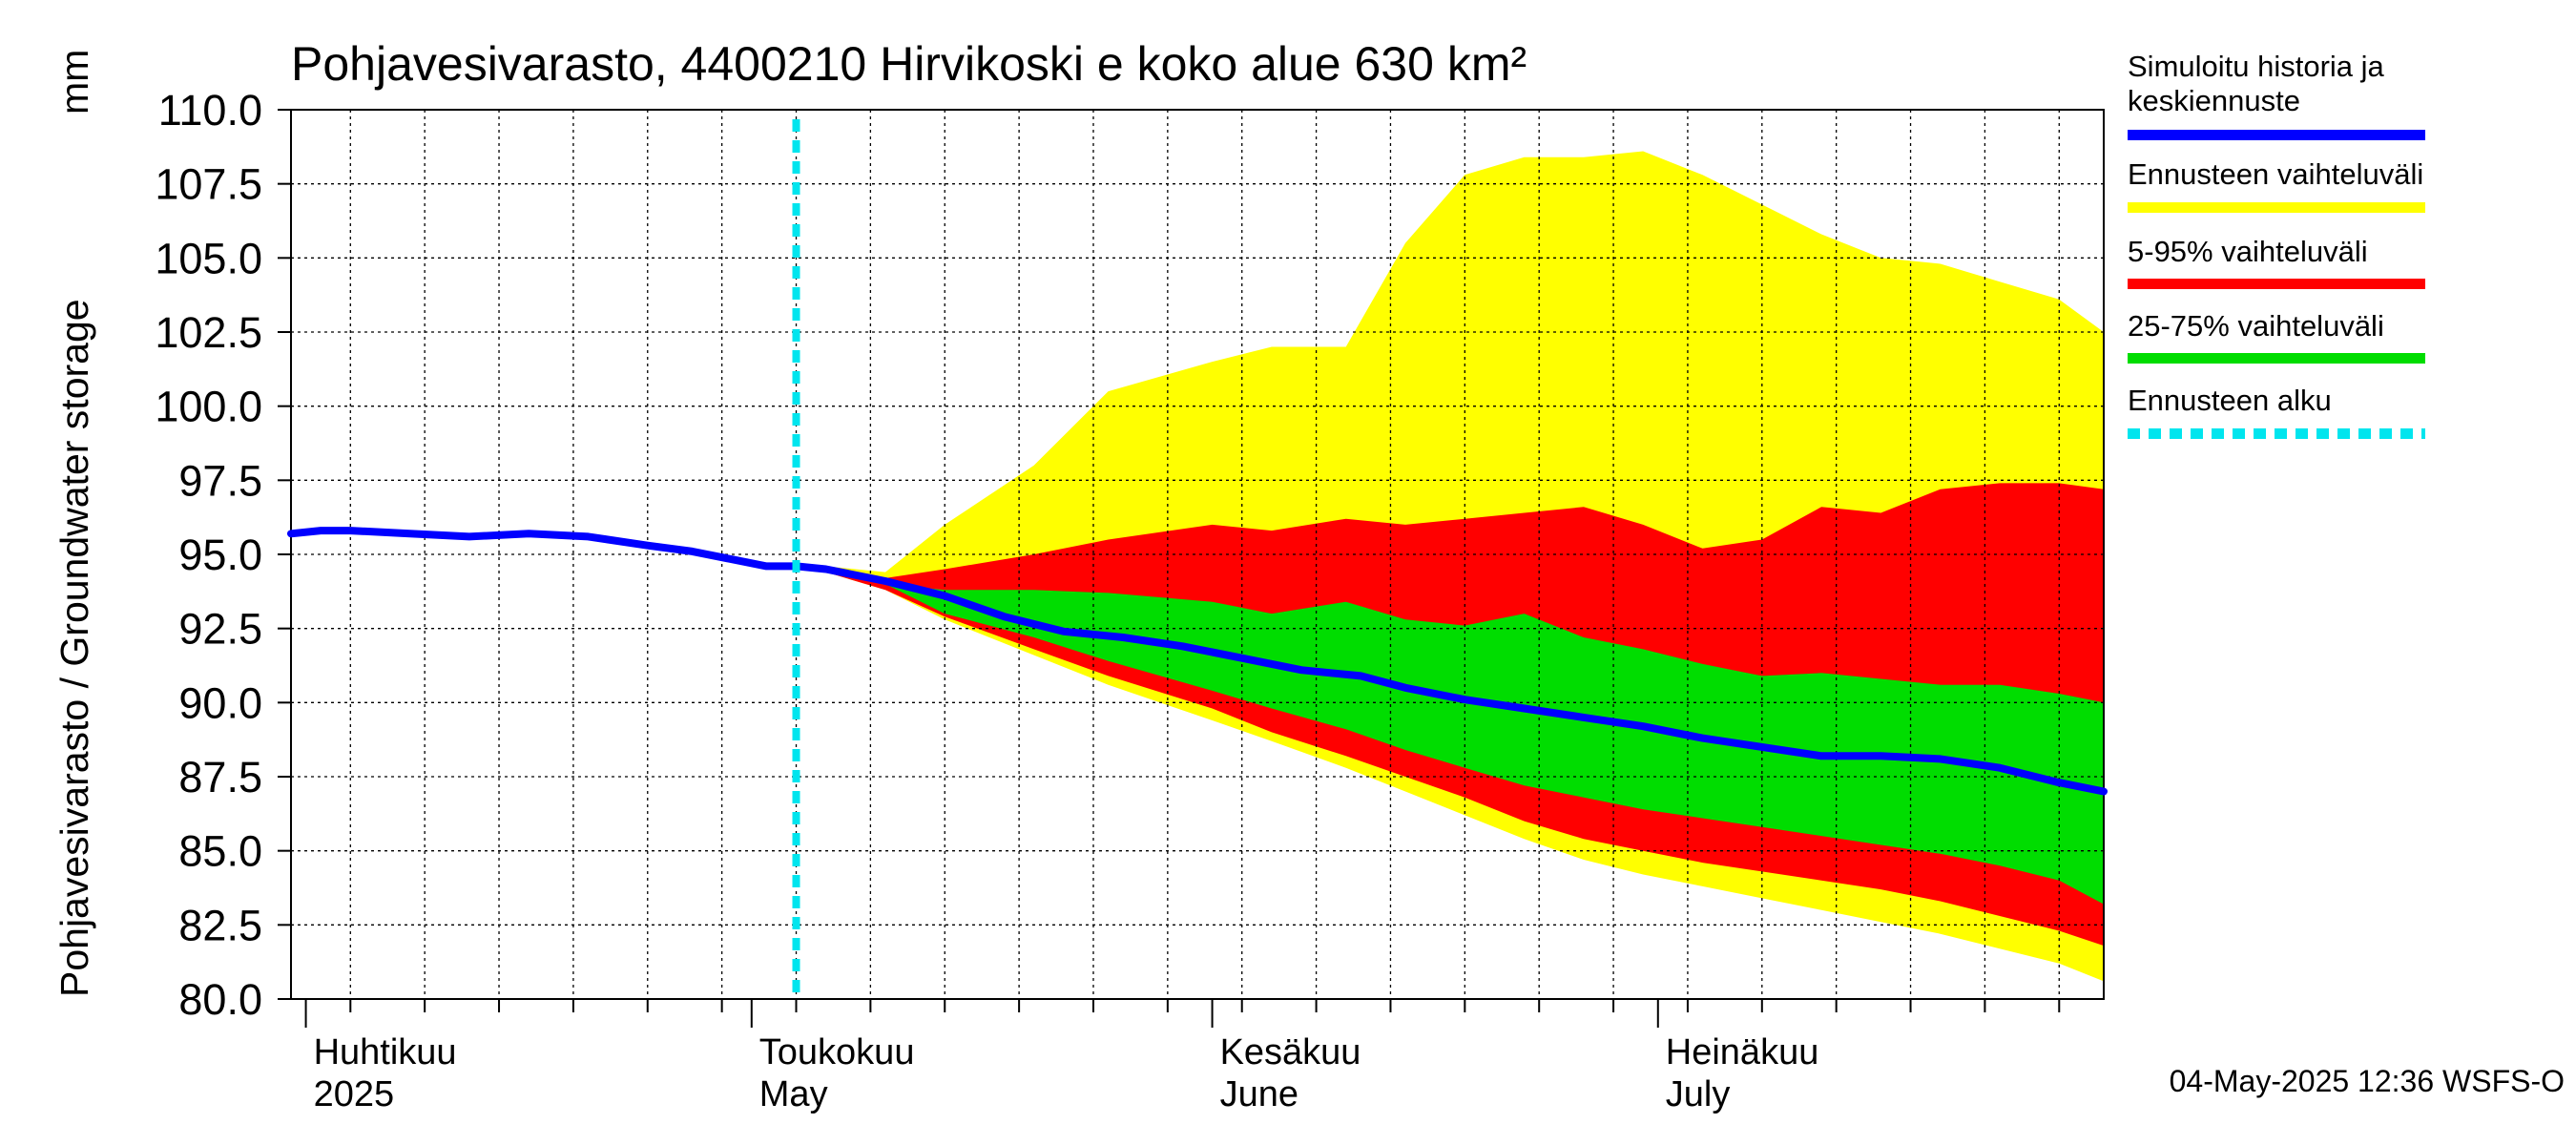  Describe the element at coordinates (220, 777) in the screenshot. I see `y-tick-label: 87.5` at that location.